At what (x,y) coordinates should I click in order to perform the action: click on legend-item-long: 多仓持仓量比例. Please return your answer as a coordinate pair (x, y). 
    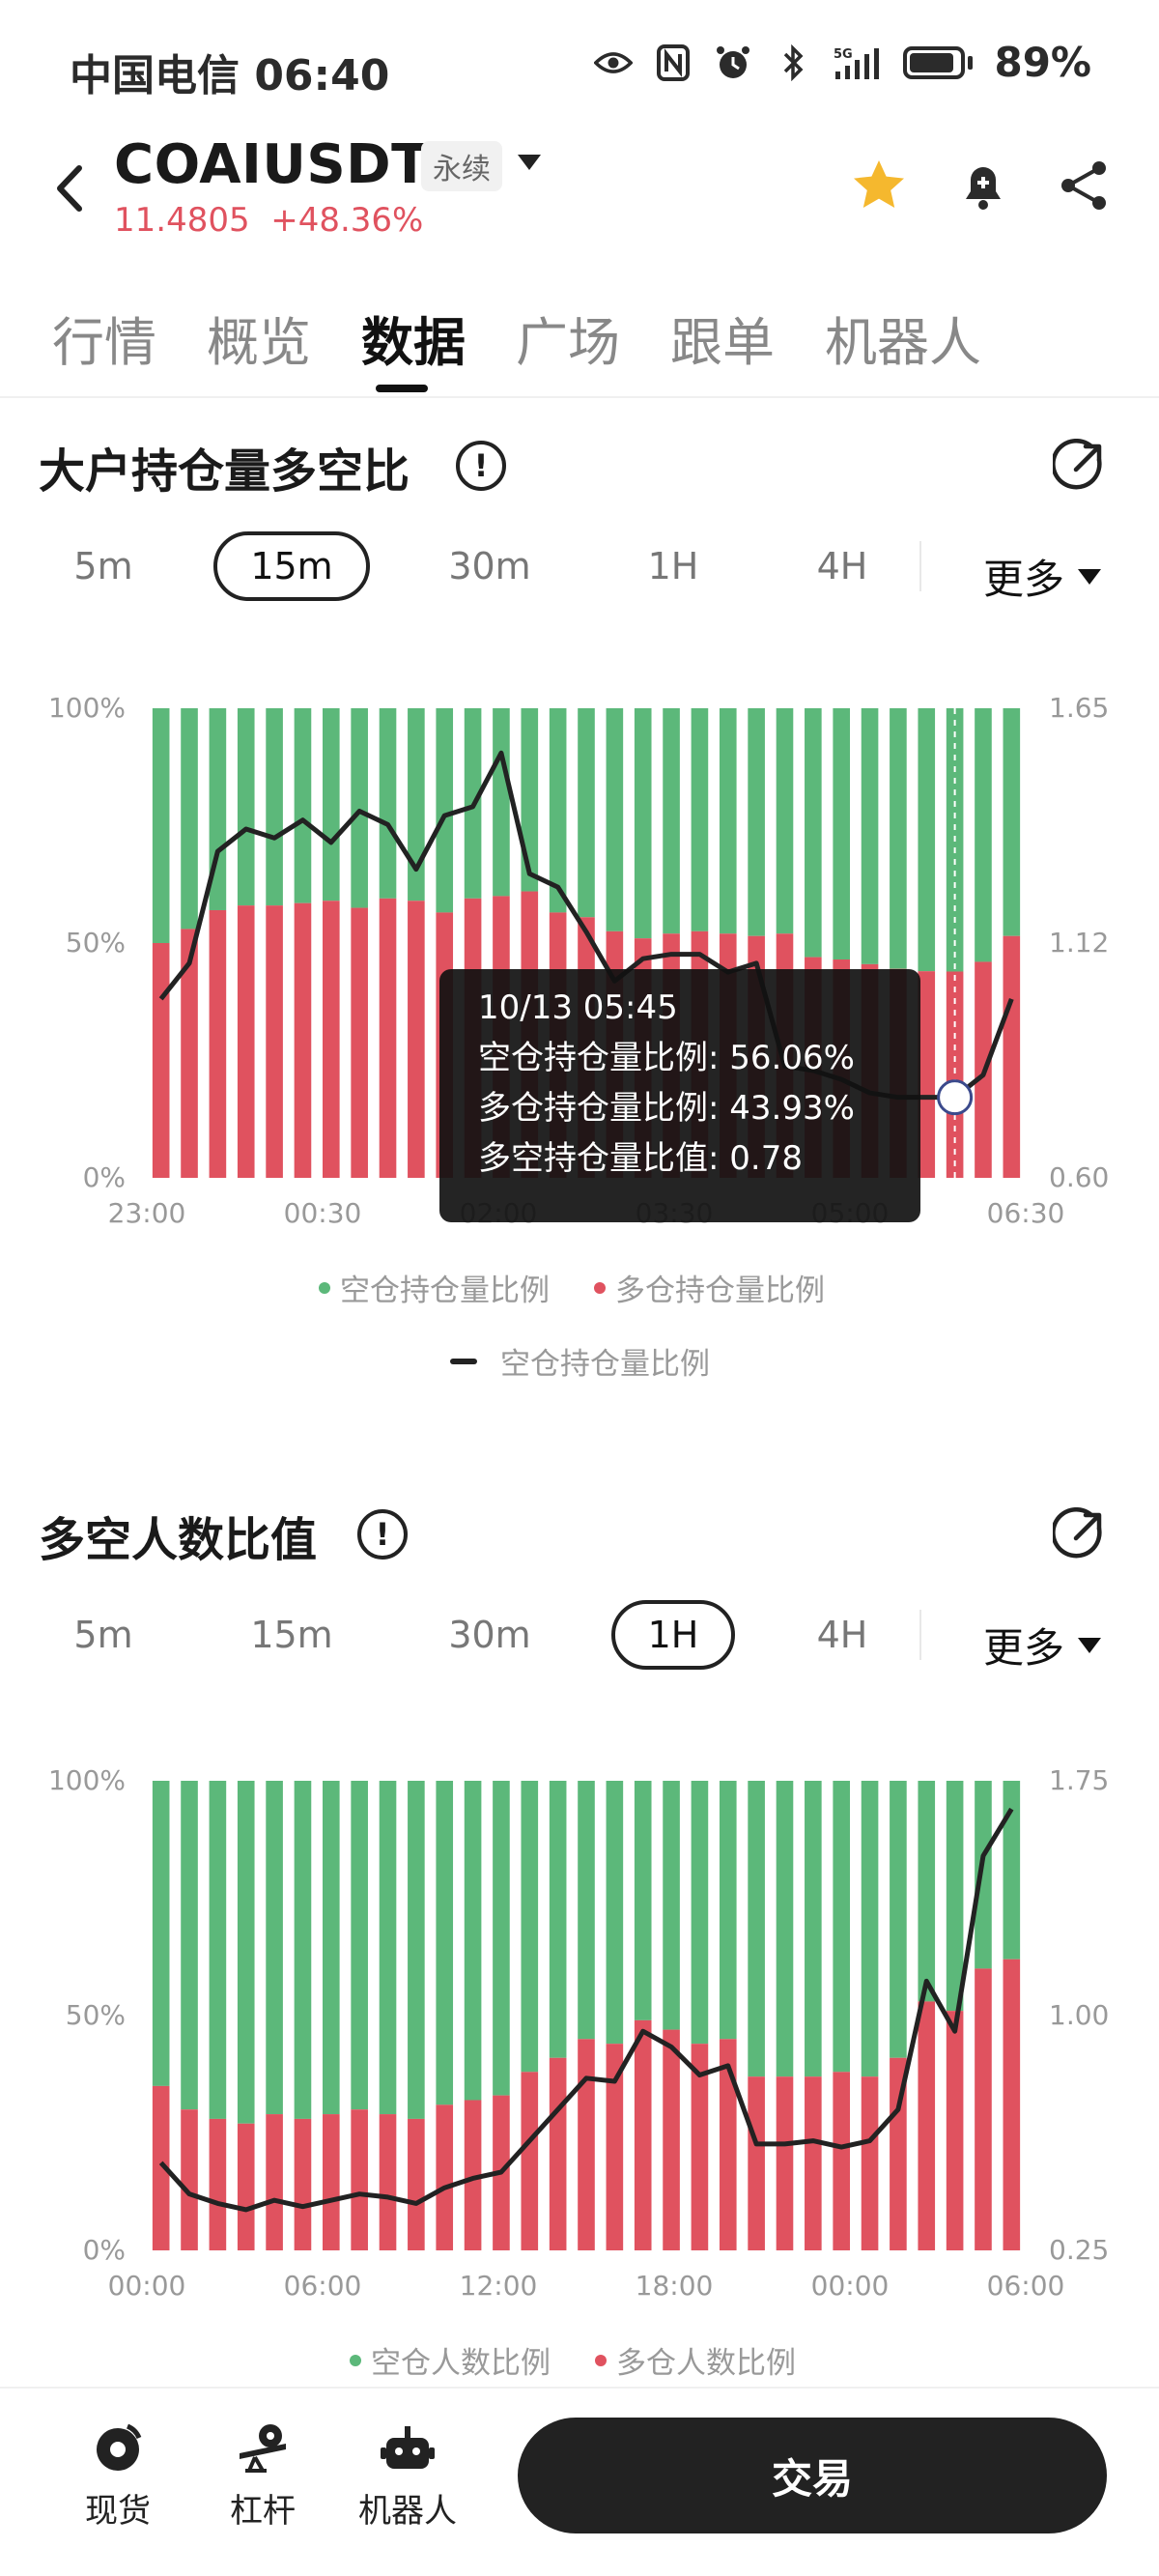
    Looking at the image, I should click on (709, 1288).